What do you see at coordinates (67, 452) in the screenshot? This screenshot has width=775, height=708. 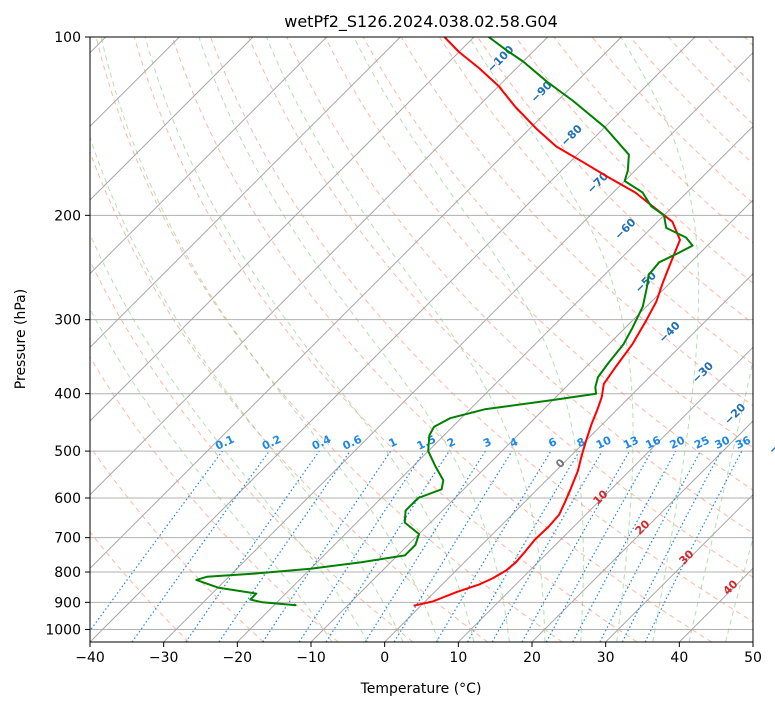 I see `y-tick-label: 500` at bounding box center [67, 452].